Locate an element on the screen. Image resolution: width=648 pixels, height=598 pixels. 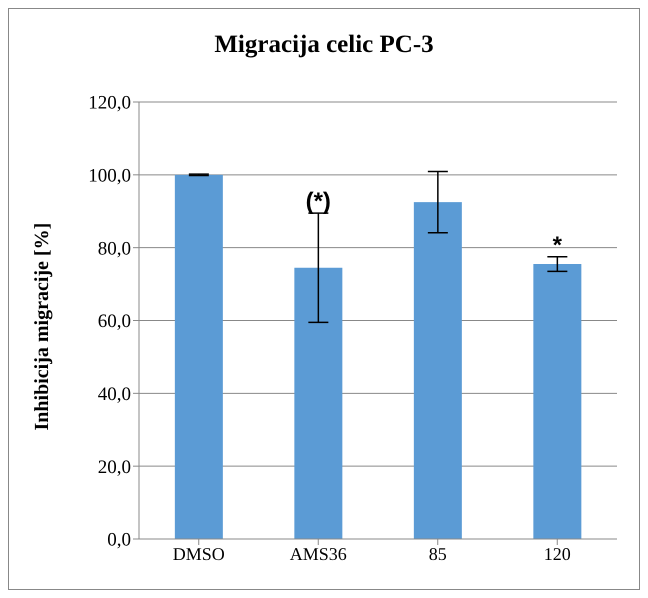
y-tick-label: 20,0 is located at coordinates (114, 467).